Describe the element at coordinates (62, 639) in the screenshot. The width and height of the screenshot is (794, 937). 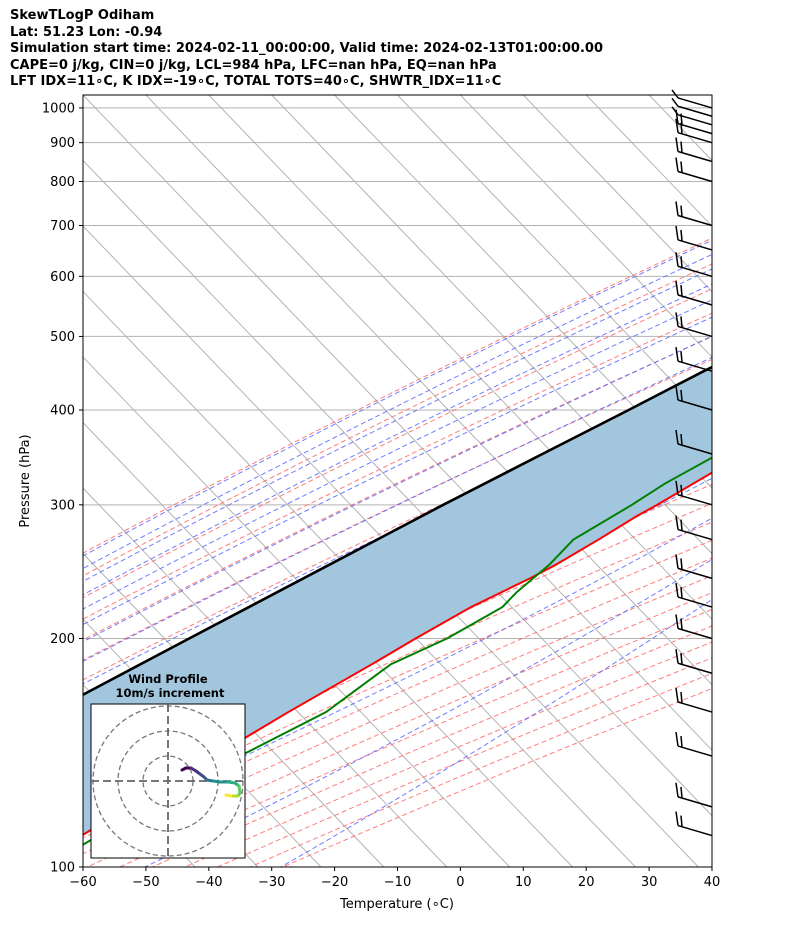
I see `y-tick-label: 200` at that location.